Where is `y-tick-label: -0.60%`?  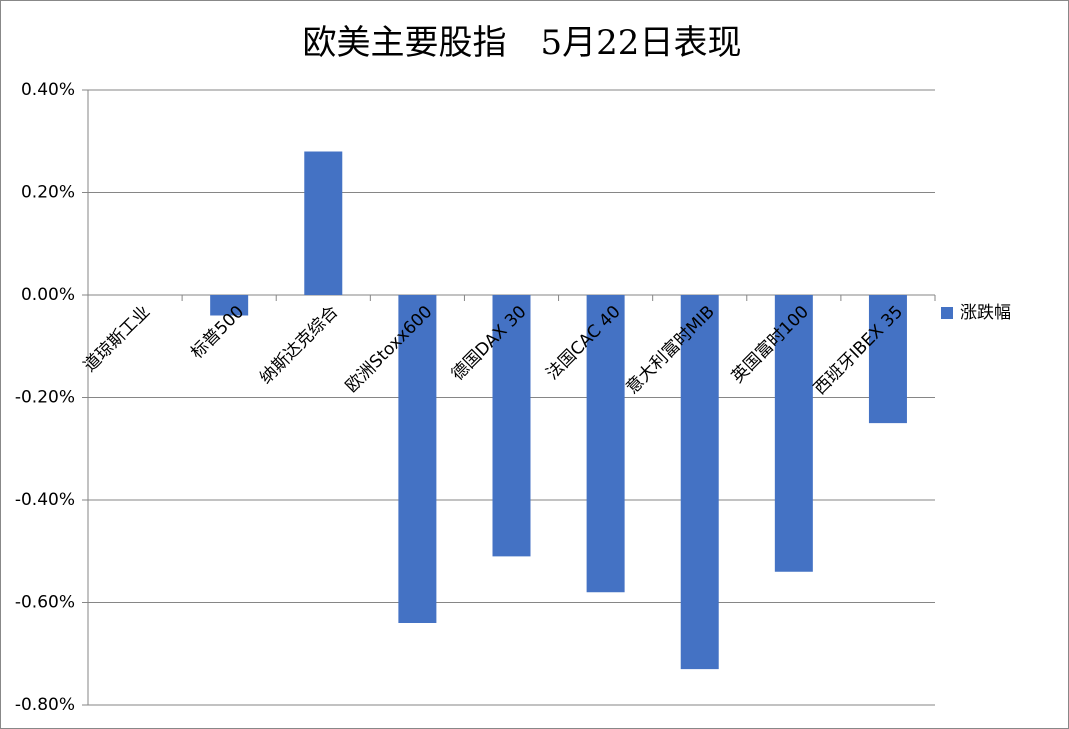 y-tick-label: -0.60% is located at coordinates (45, 603).